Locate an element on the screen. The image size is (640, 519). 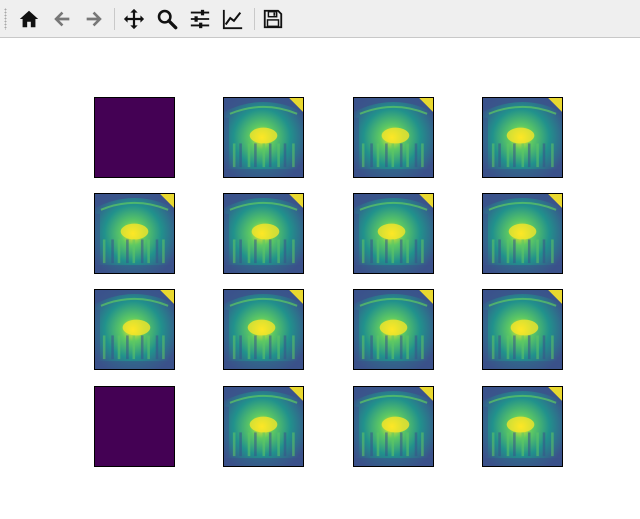
toolbar-grip is located at coordinates (5, 19).